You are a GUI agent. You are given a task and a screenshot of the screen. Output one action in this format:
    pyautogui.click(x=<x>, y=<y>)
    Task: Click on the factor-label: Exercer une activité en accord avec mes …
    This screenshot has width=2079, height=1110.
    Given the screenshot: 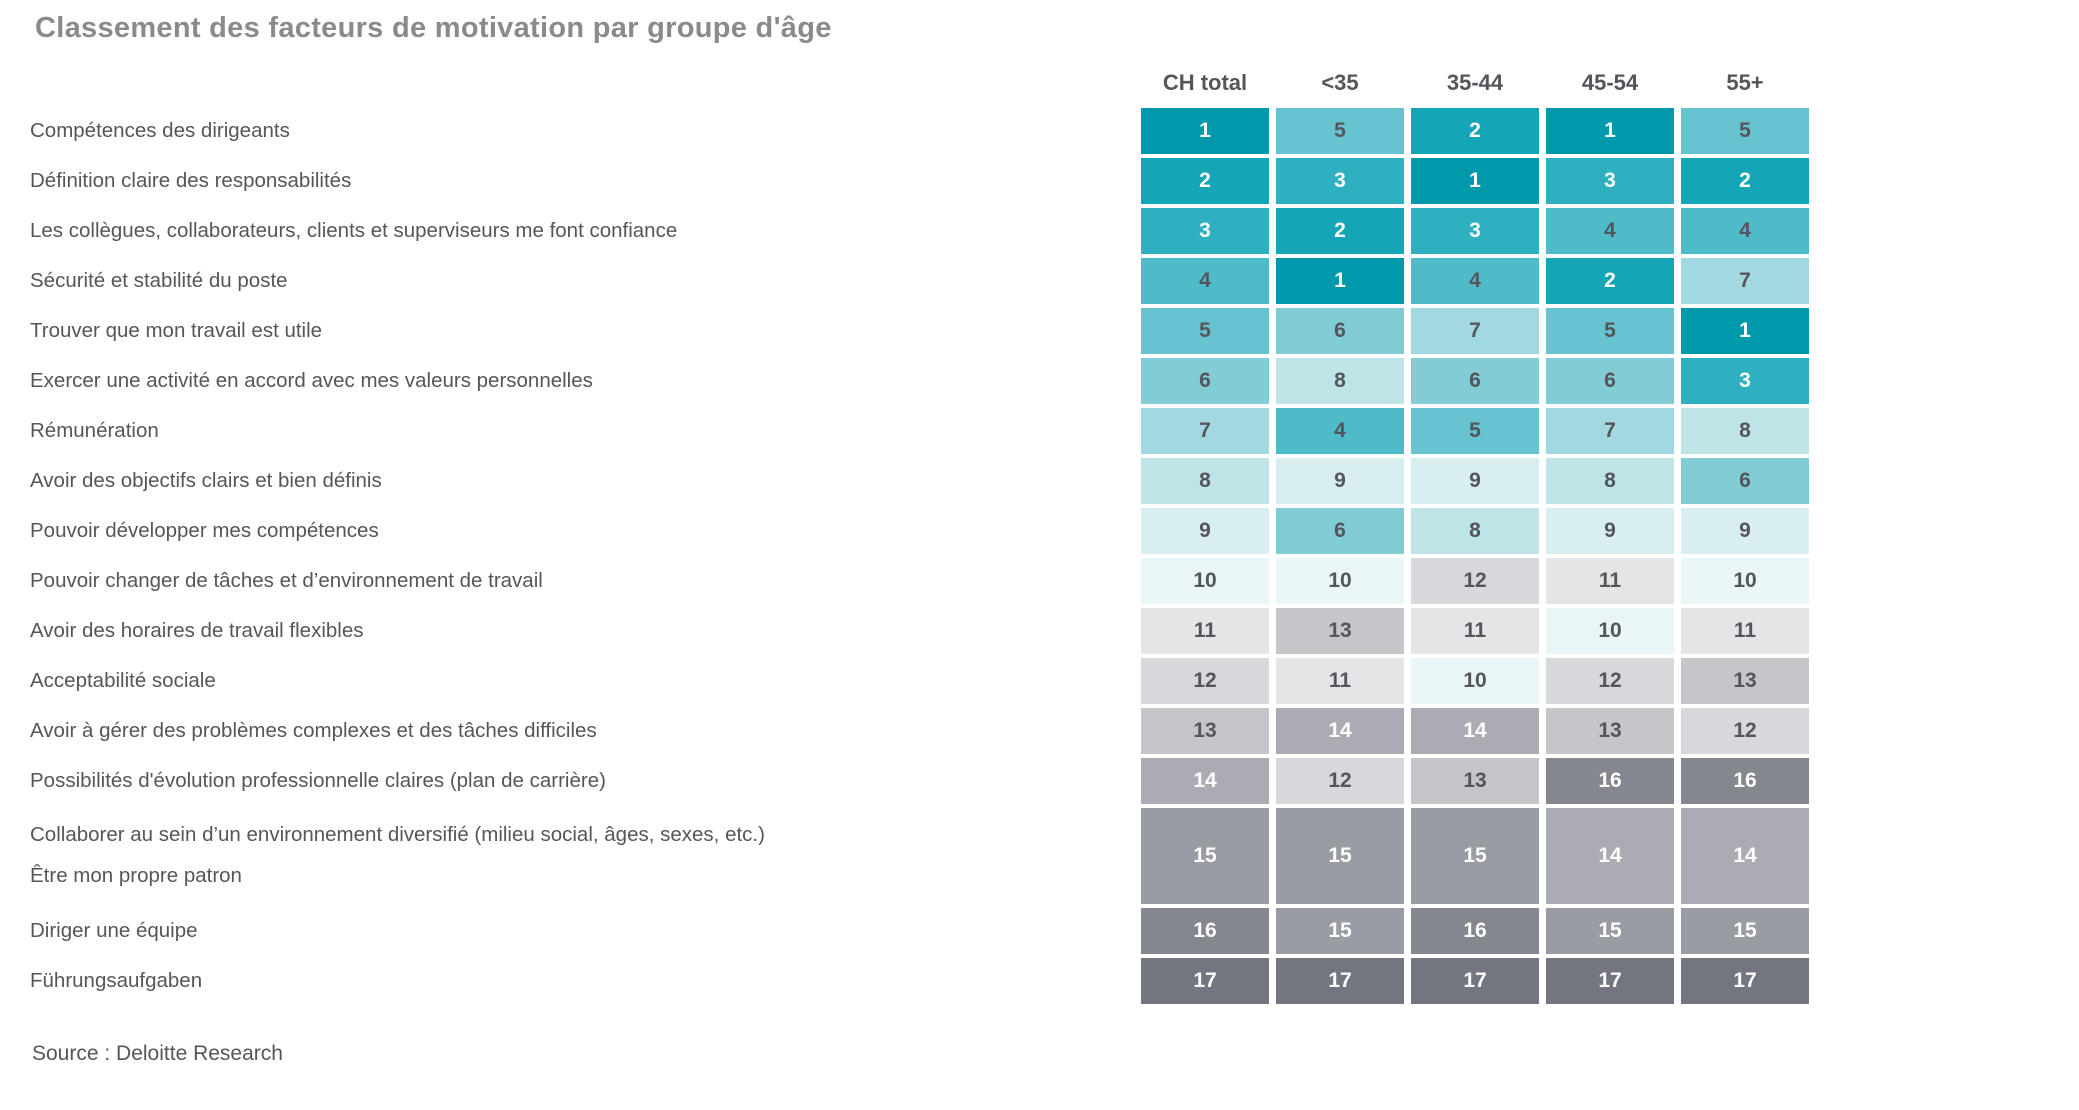 What is the action you would take?
    pyautogui.click(x=585, y=381)
    